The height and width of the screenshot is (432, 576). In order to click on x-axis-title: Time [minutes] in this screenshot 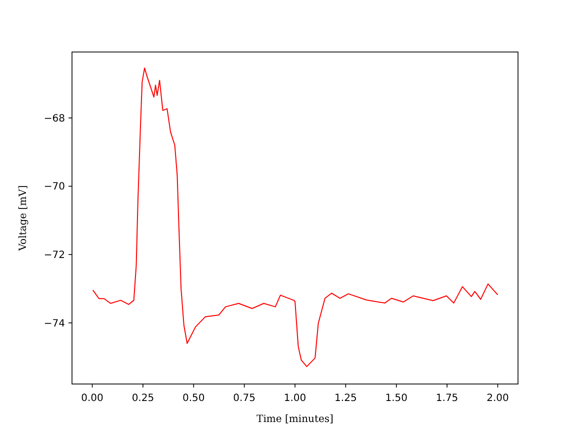, I will do `click(295, 419)`.